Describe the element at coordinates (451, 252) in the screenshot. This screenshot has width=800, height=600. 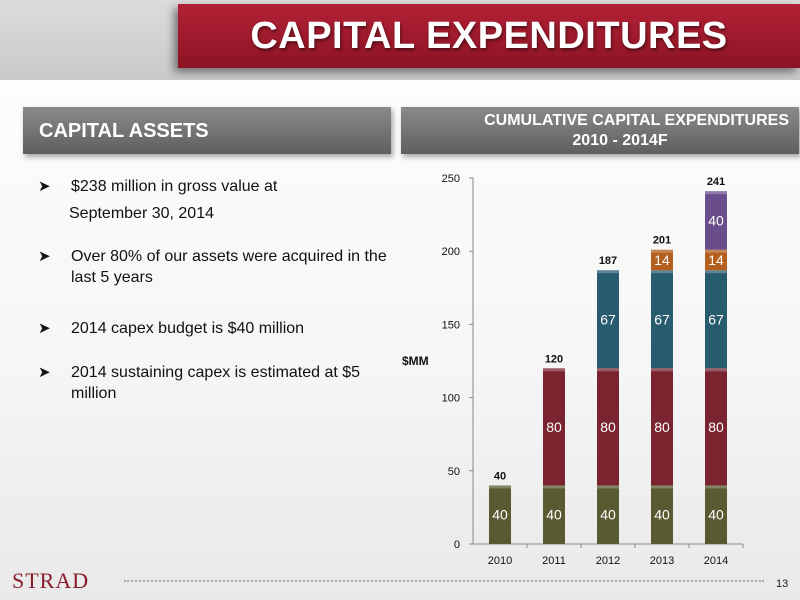
I see `y-tick-label: 200` at that location.